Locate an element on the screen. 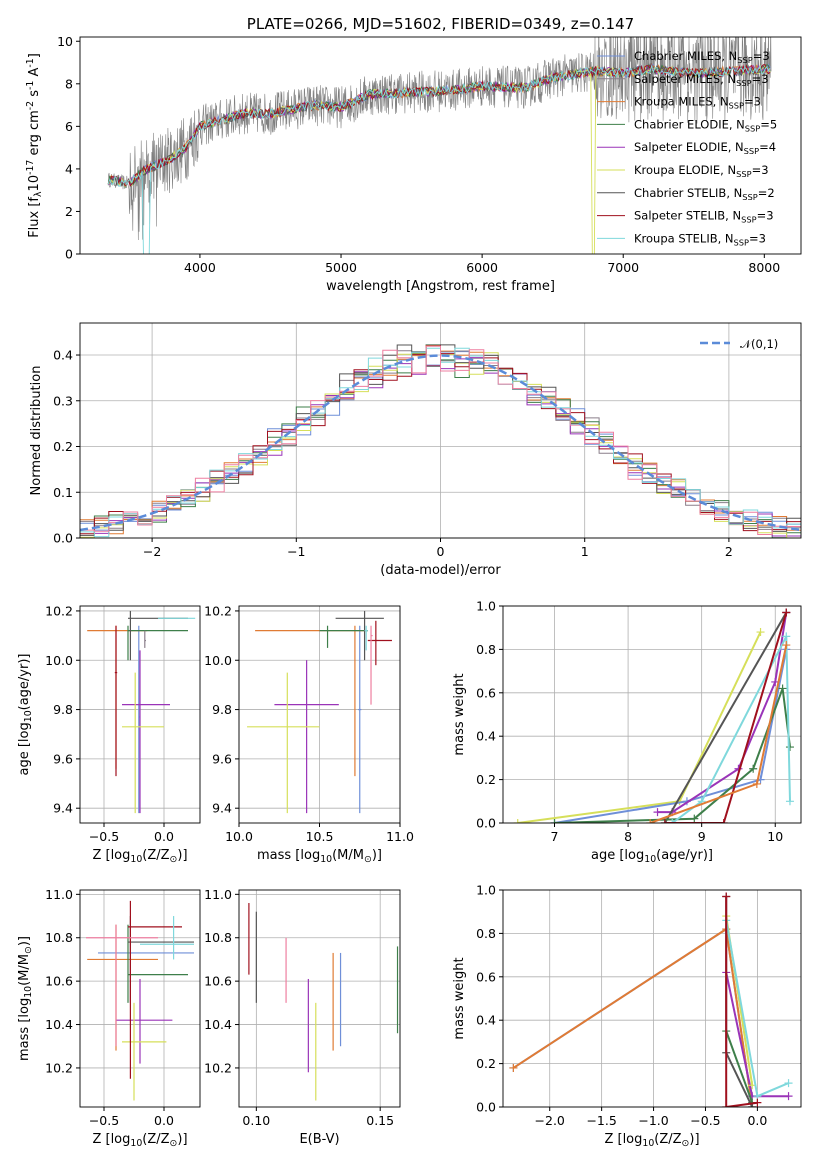 The height and width of the screenshot is (1170, 819). label-part: 9.6 is located at coordinates (222, 758).